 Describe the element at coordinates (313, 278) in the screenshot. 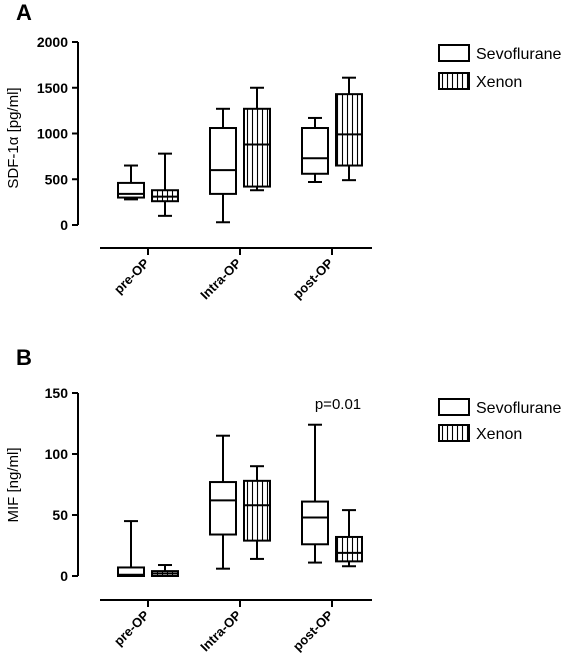

I see `category-label-a: post-OP` at that location.